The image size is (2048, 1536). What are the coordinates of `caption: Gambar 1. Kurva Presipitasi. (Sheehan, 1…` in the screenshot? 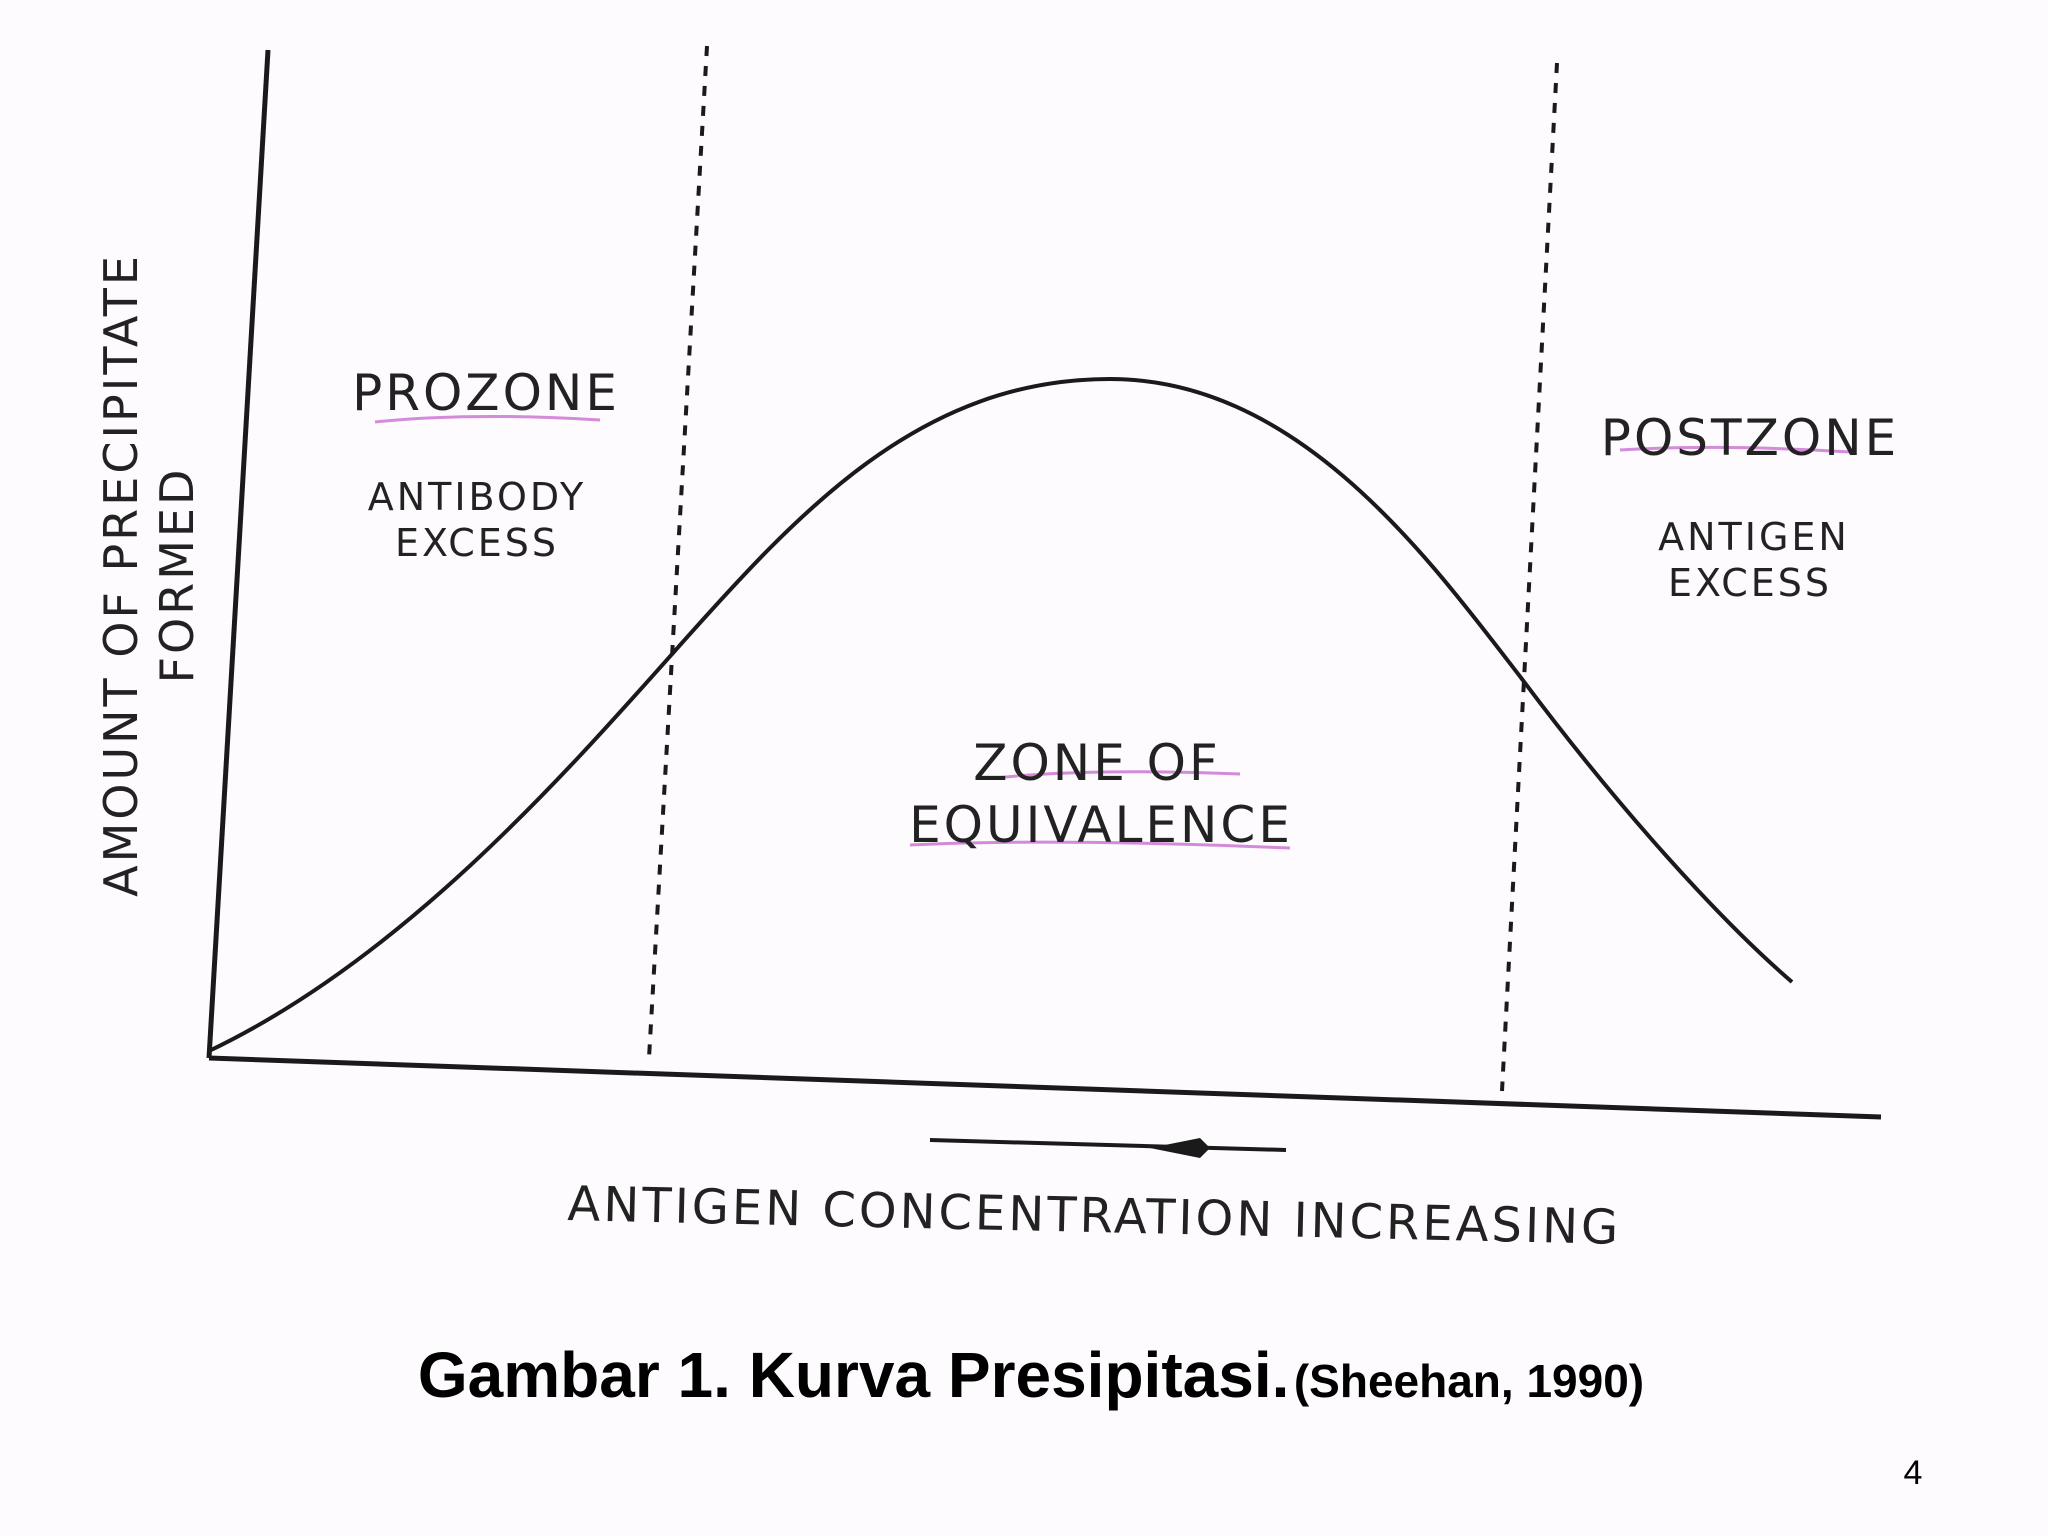 It's located at (1031, 1375).